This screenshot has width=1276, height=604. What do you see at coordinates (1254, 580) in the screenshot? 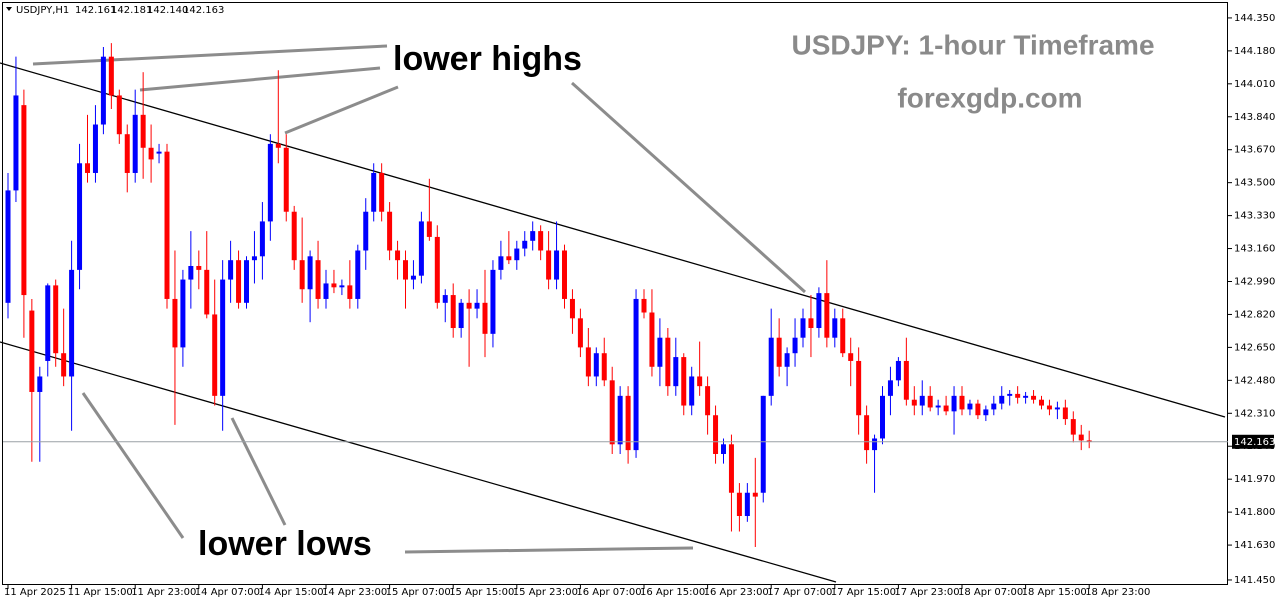
I see `y-tick-label: 141.450` at bounding box center [1254, 580].